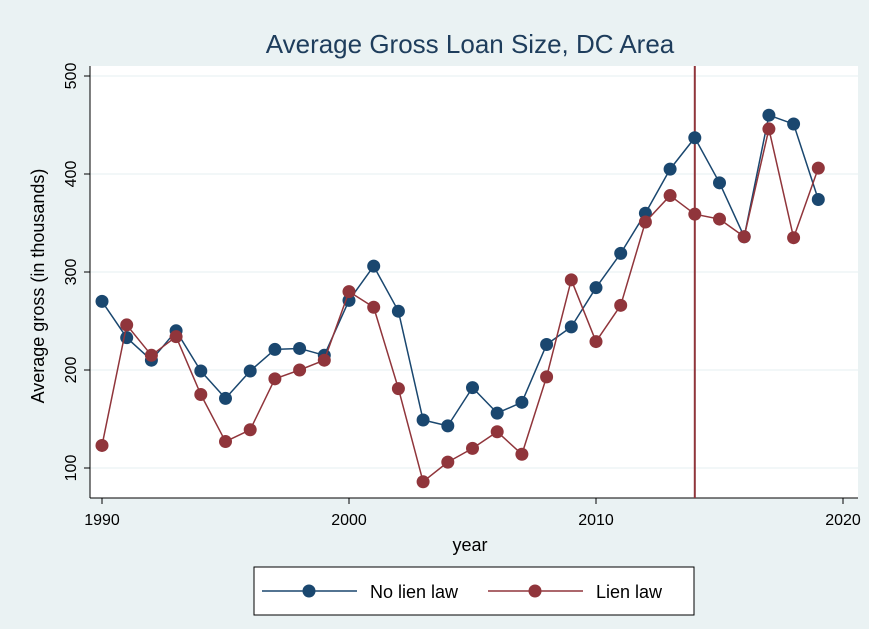 This screenshot has height=634, width=869. I want to click on legend: No lien law Lien law, so click(474, 591).